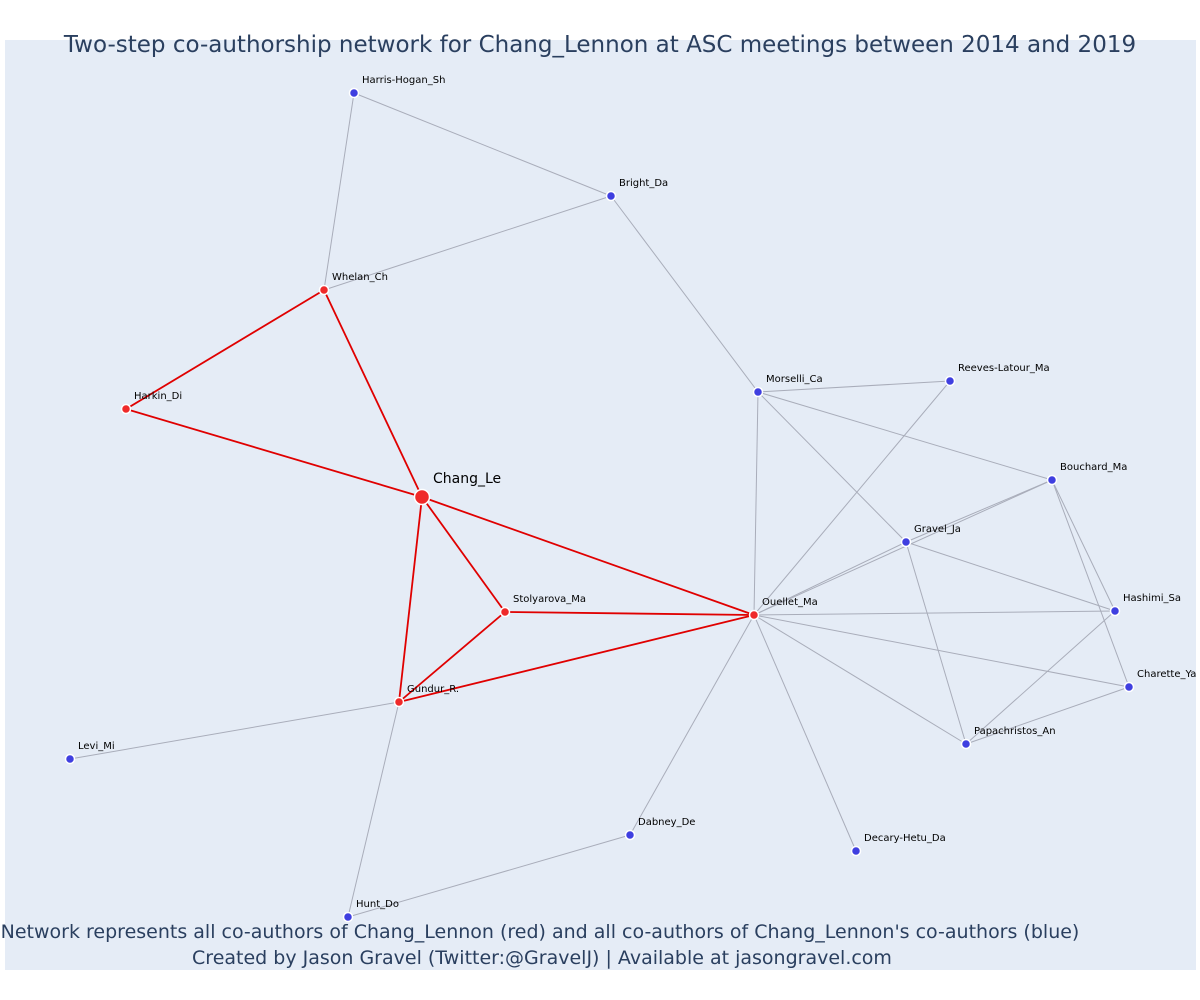 The width and height of the screenshot is (1200, 1000). I want to click on edge-Morselli_Ca-Gravel_Ja, so click(832, 467).